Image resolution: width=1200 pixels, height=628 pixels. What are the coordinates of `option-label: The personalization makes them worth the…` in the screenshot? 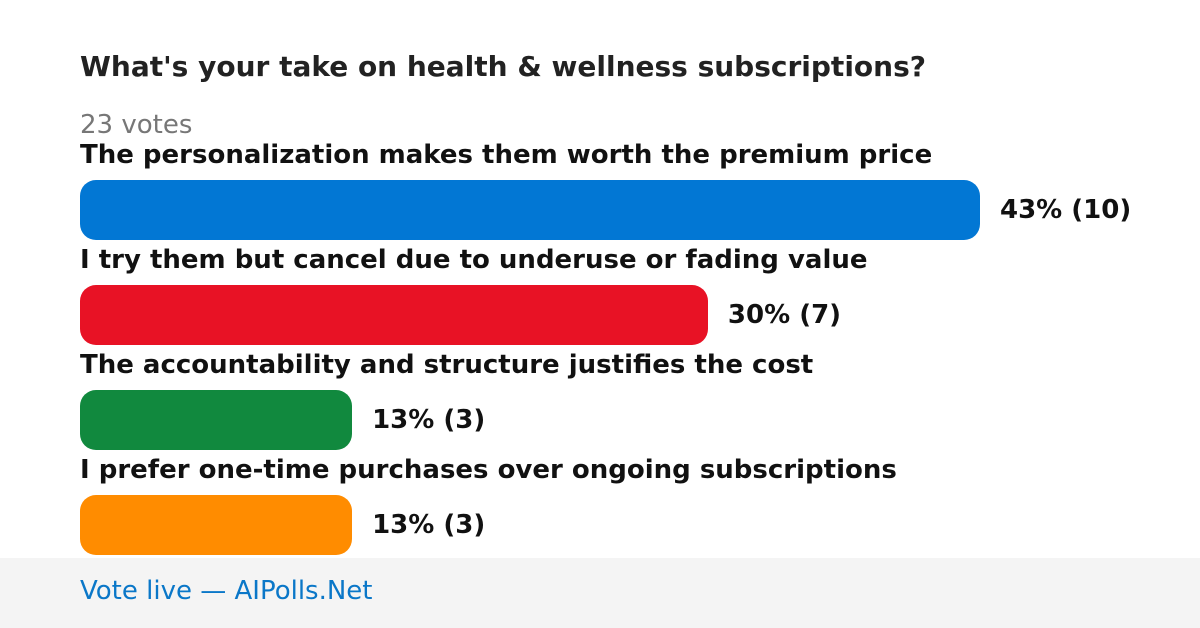 It's located at (506, 155).